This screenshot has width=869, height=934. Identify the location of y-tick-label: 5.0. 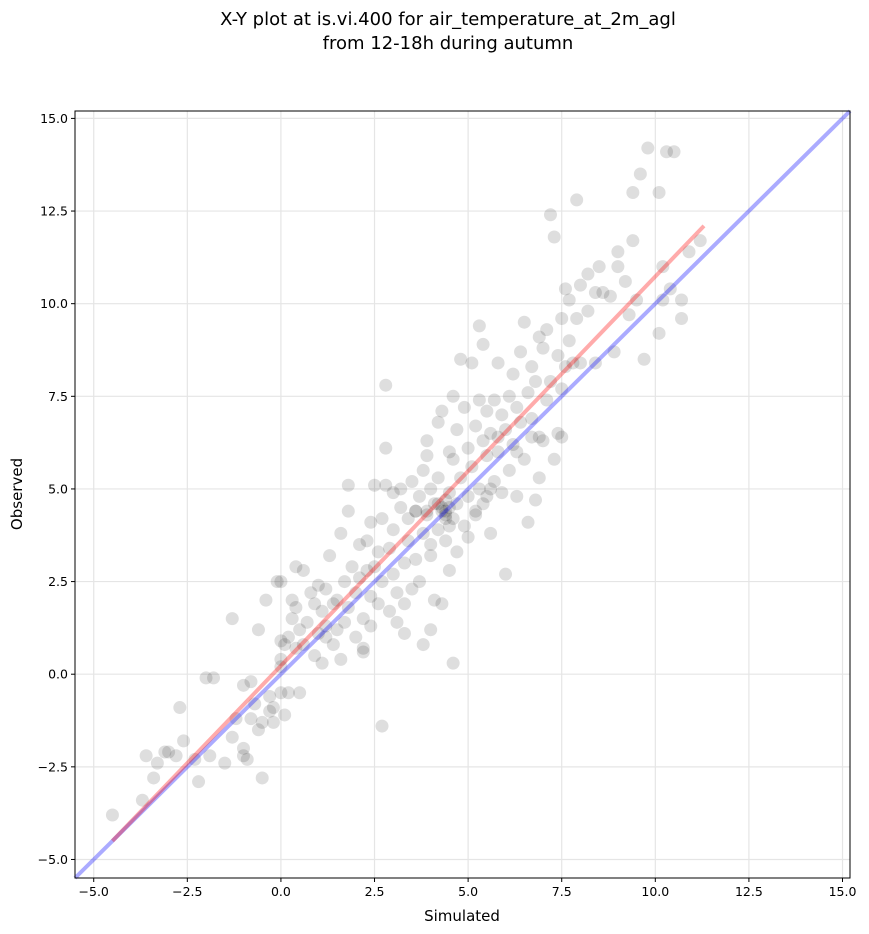
(58, 488).